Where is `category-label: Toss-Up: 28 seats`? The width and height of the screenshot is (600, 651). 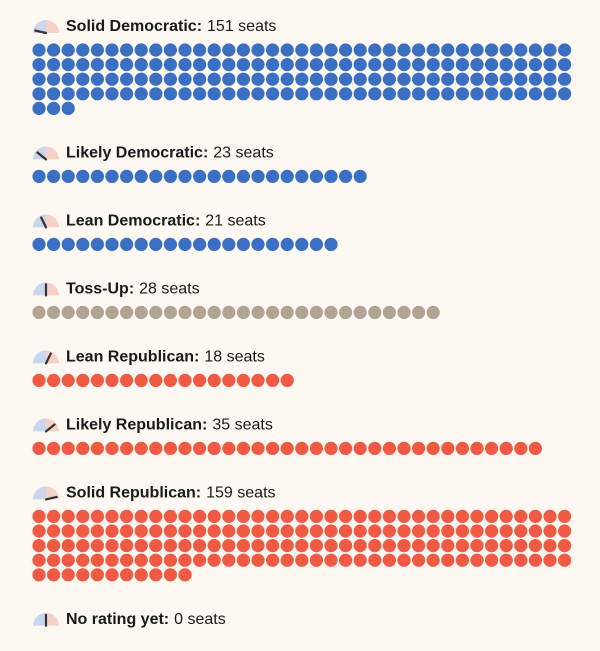 category-label: Toss-Up: 28 seats is located at coordinates (133, 289).